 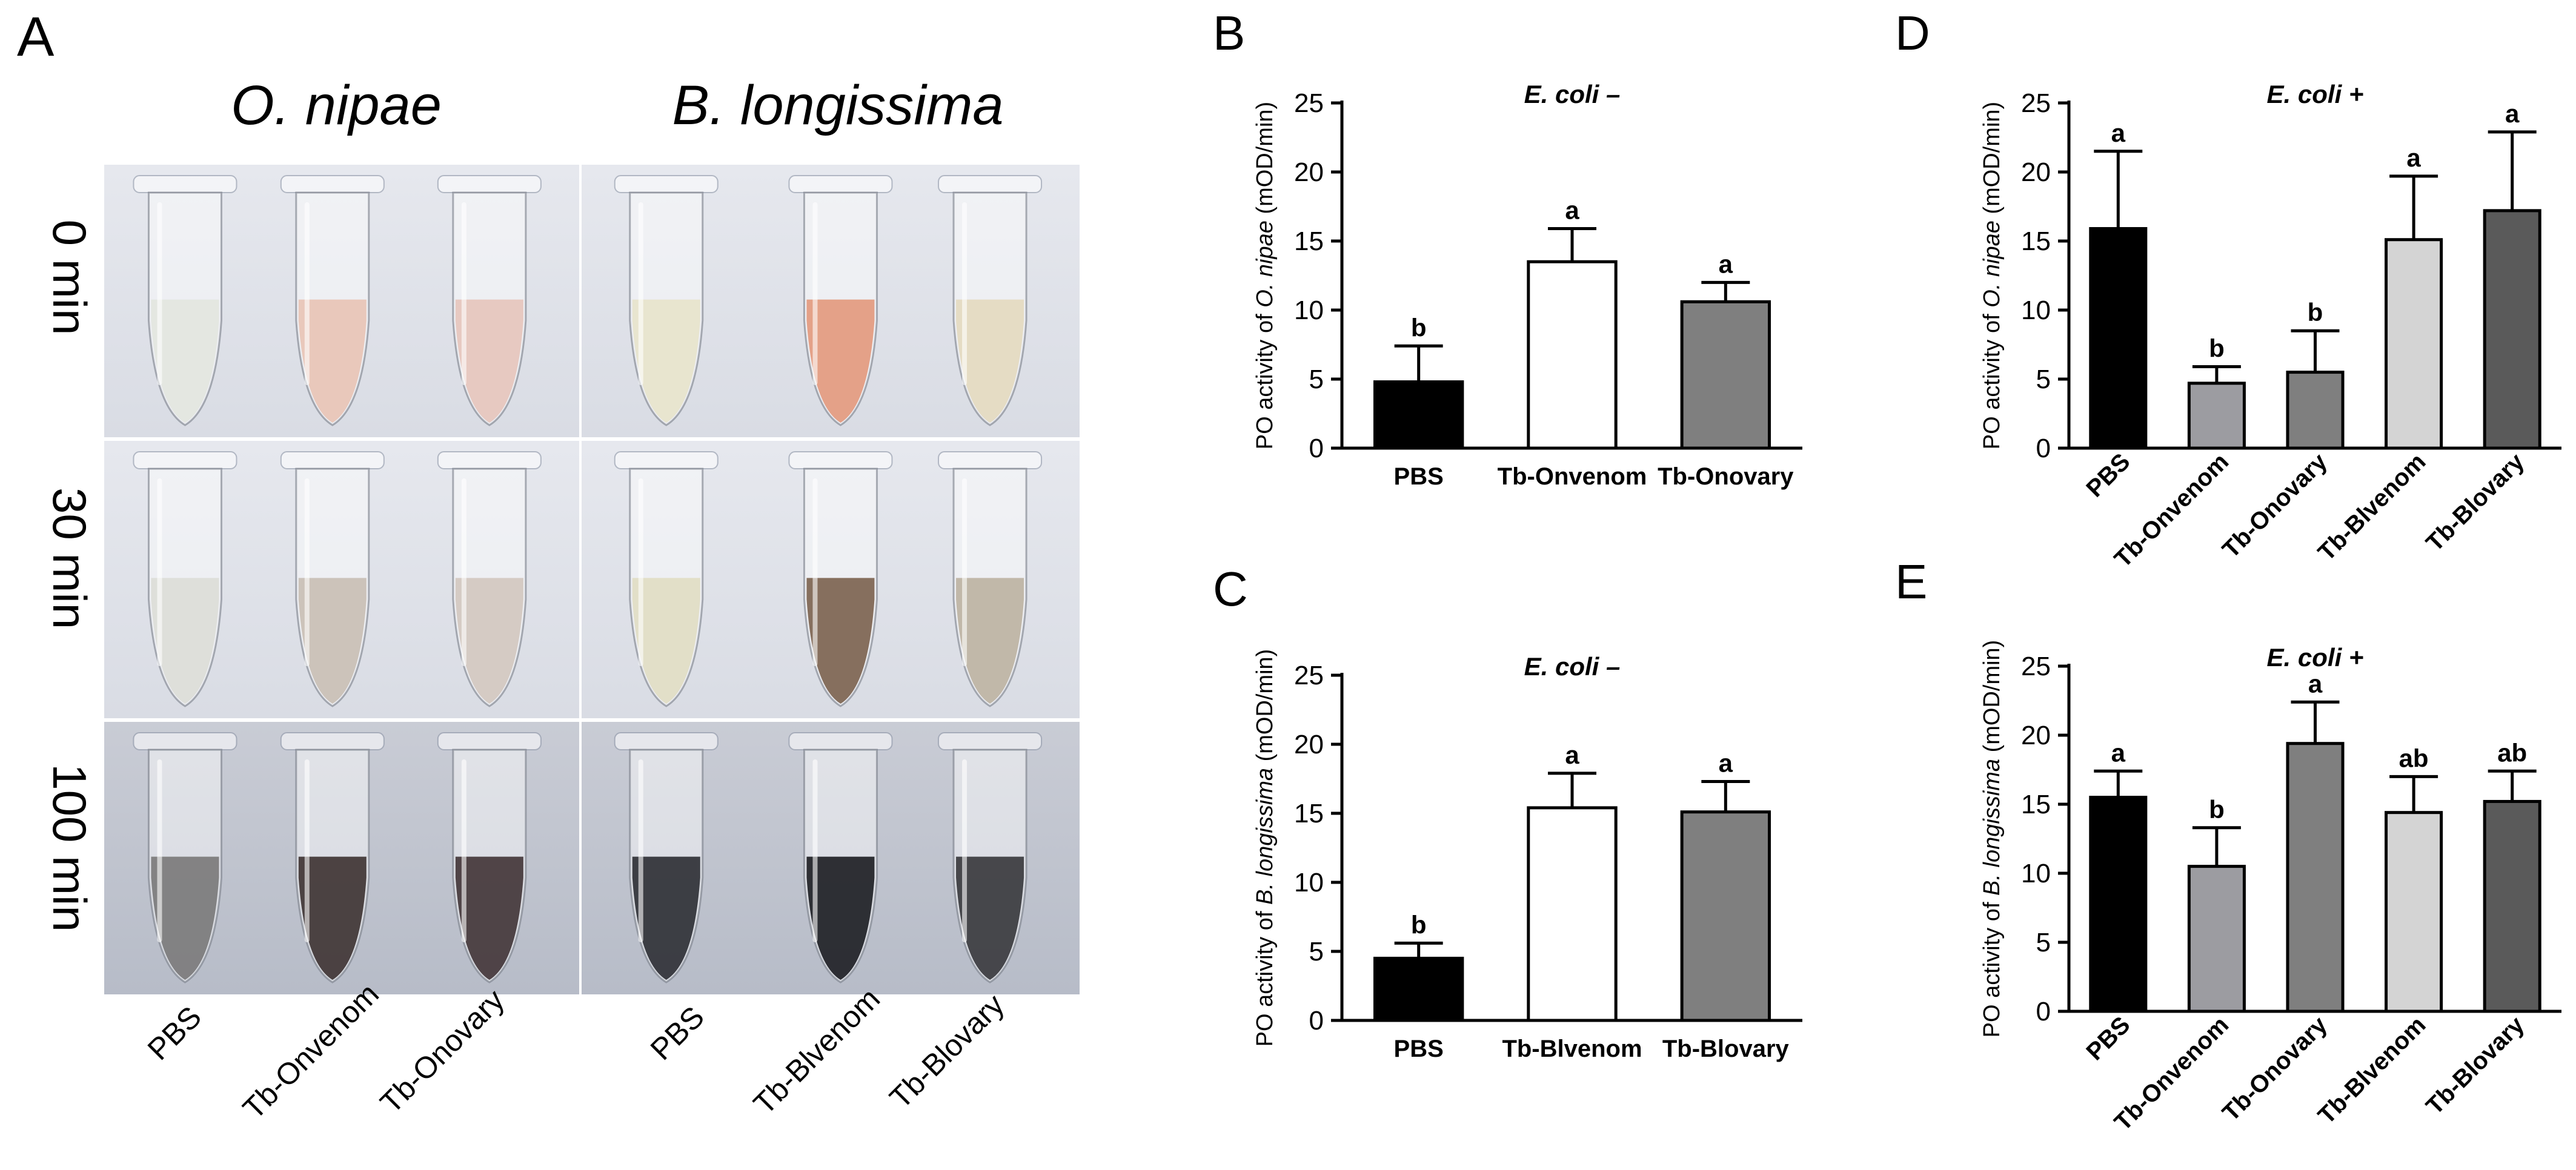 What do you see at coordinates (69, 277) in the screenshot?
I see `time-label-0: 0 min` at bounding box center [69, 277].